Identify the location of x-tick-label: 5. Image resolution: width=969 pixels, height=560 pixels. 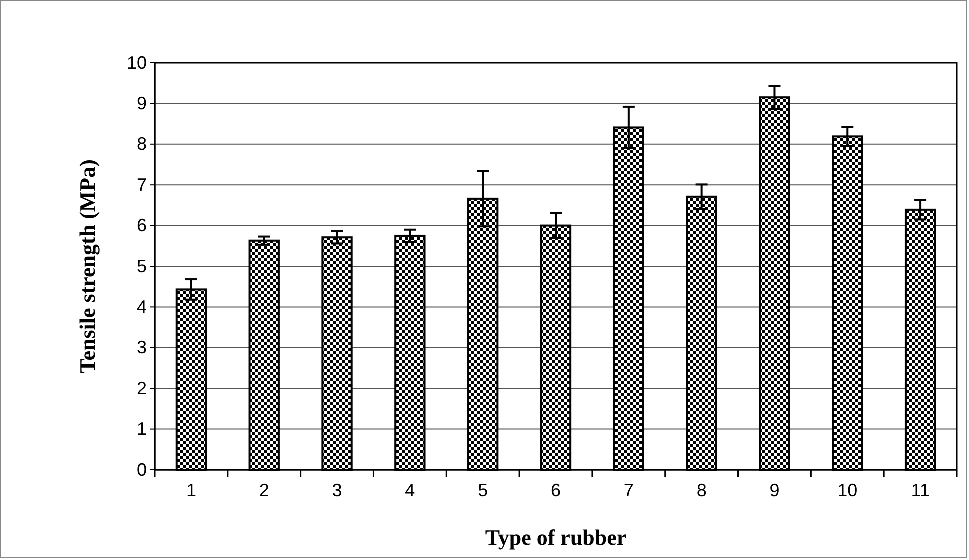
(483, 490).